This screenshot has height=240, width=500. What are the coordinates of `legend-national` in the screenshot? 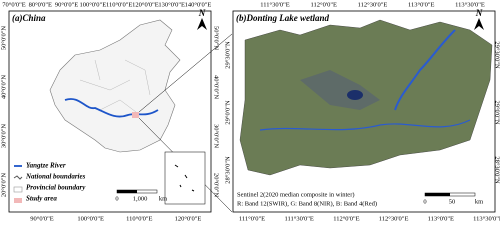 It's located at (18, 177).